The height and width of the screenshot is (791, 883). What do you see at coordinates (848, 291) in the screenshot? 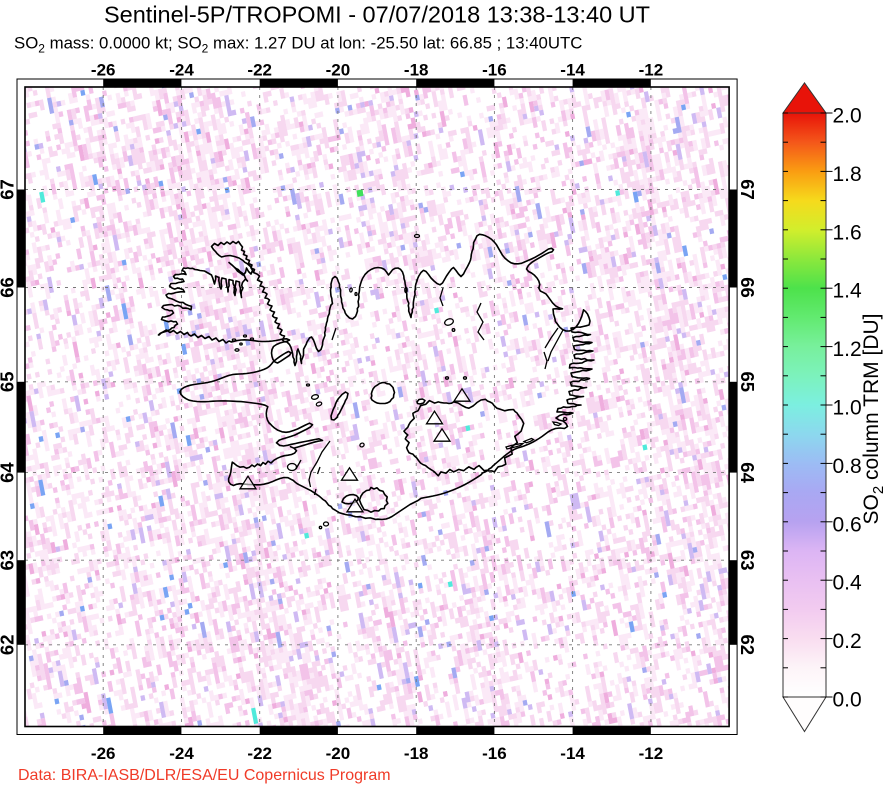
I see `svg-text: 1.4` at bounding box center [848, 291].